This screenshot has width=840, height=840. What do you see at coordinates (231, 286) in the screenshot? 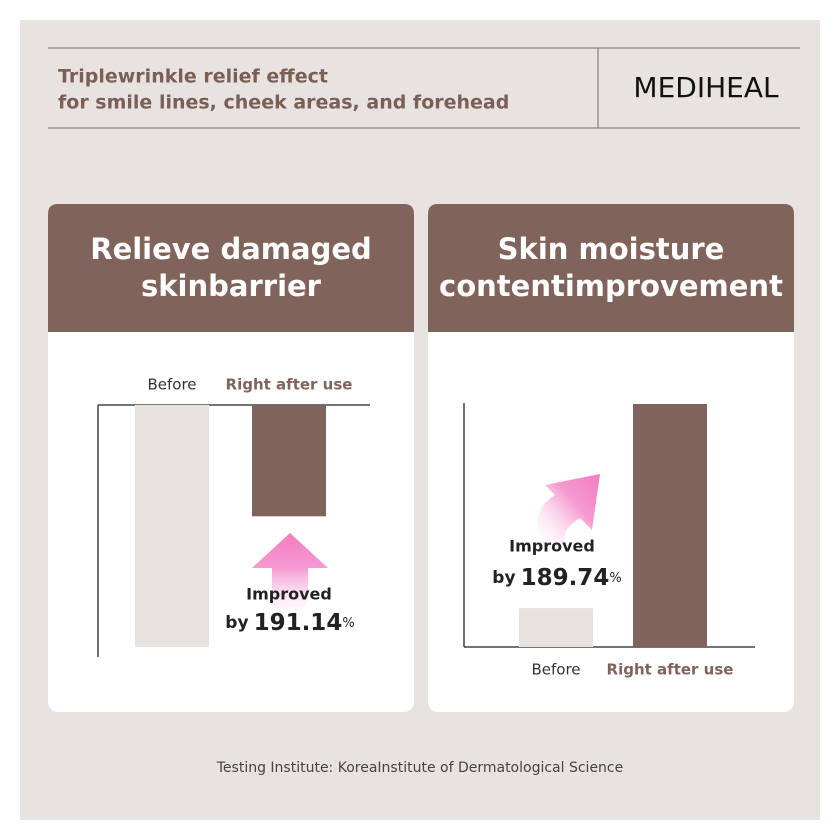
I see `panel-title: skinbarrier` at bounding box center [231, 286].